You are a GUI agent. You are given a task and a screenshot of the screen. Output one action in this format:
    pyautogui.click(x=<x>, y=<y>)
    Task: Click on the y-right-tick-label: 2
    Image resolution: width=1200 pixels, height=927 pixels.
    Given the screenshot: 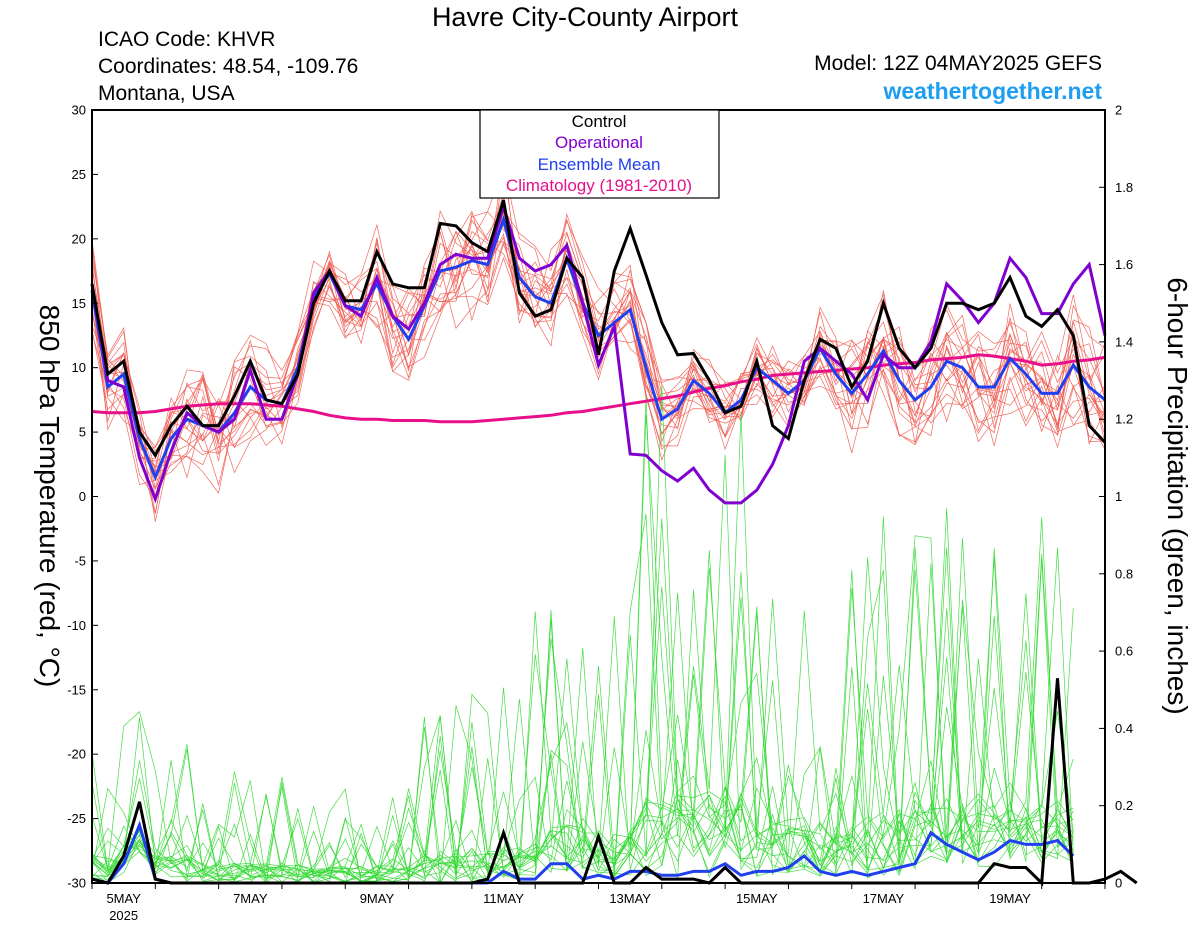 What is the action you would take?
    pyautogui.click(x=1118, y=110)
    